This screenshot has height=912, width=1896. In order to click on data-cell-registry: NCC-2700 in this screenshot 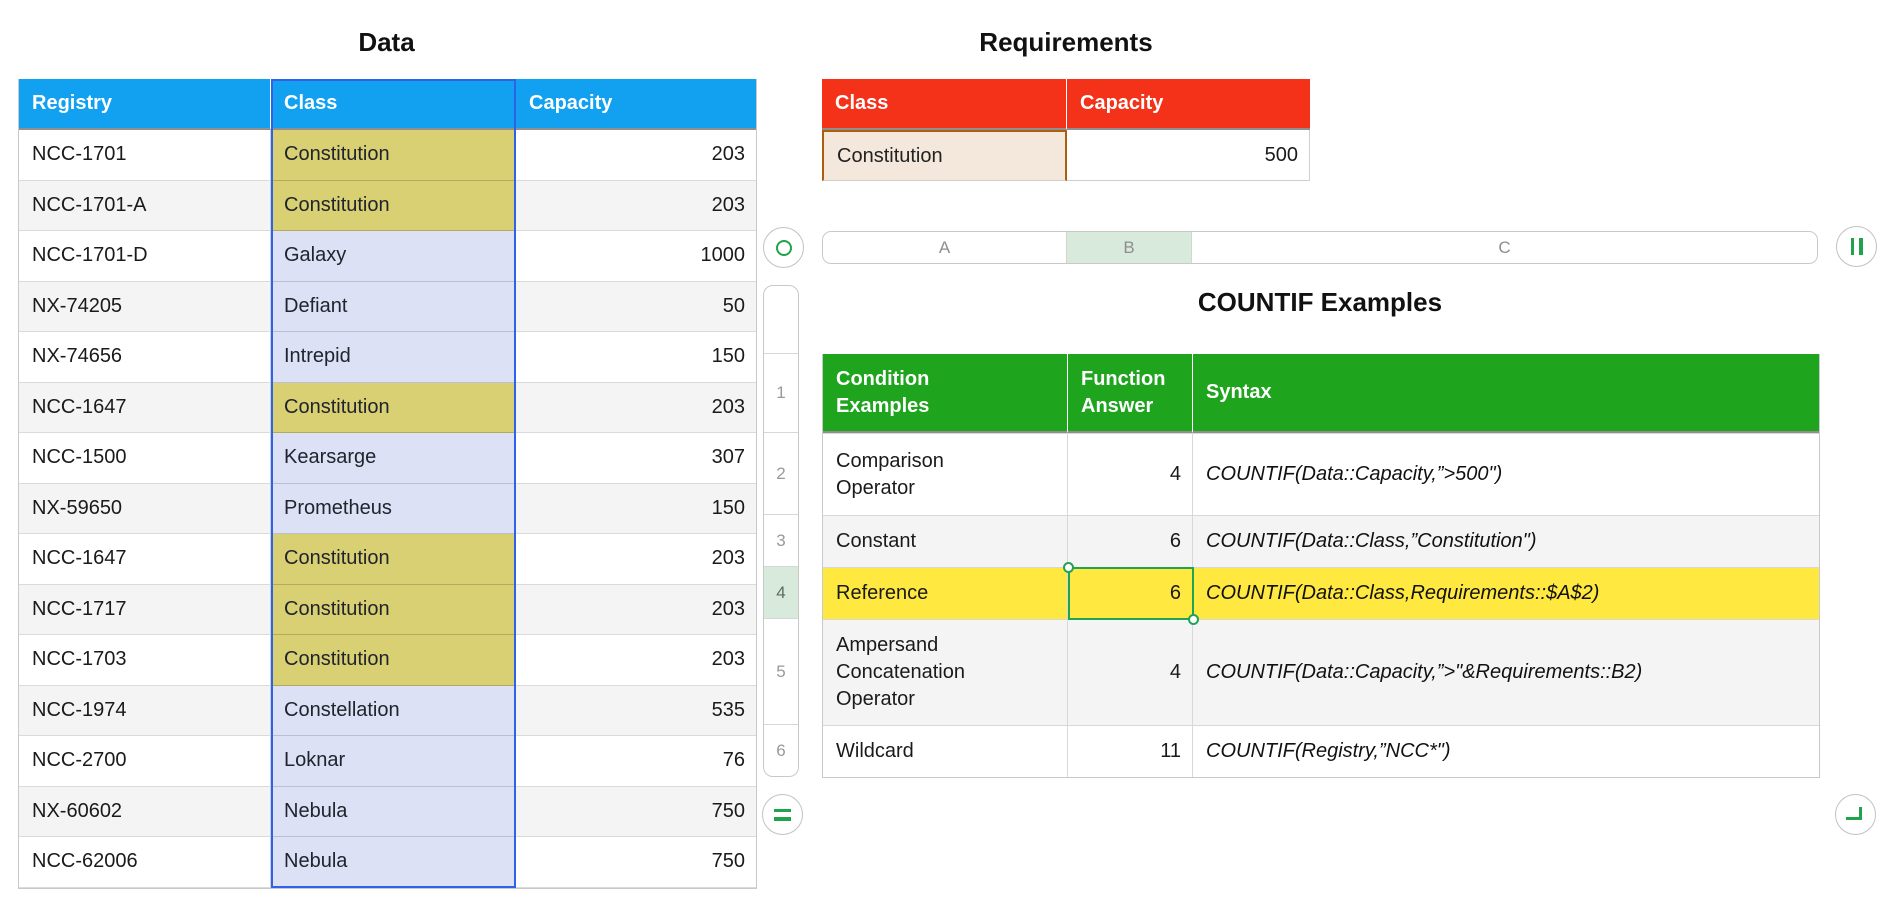, I will do `click(145, 761)`.